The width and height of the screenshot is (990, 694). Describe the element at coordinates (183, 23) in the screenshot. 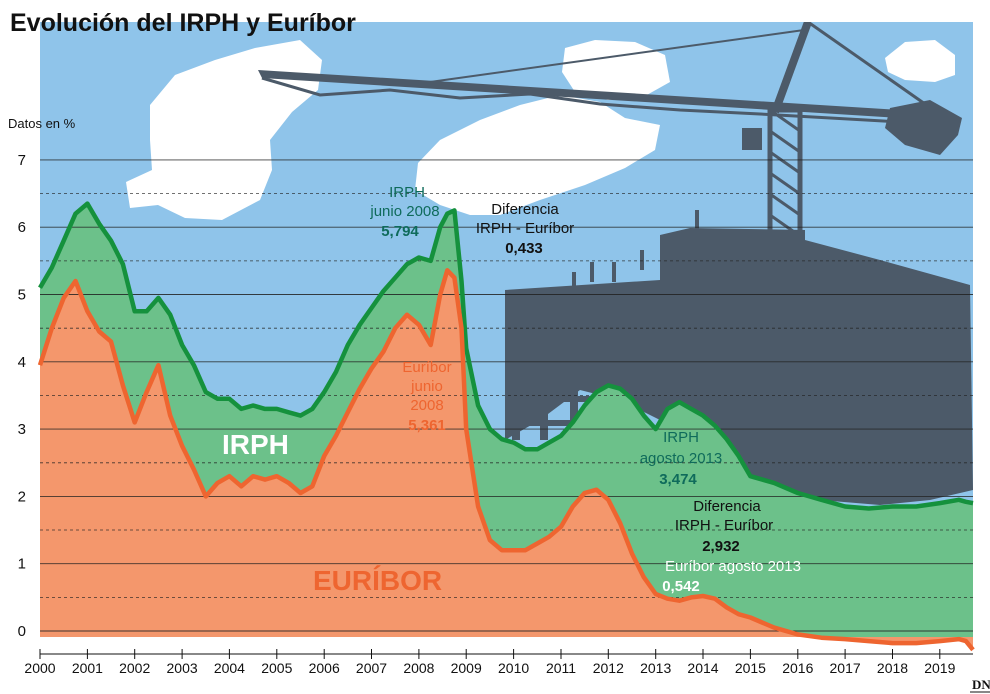

I see `chart-title: Evolución del IRPH y Euríbor` at that location.